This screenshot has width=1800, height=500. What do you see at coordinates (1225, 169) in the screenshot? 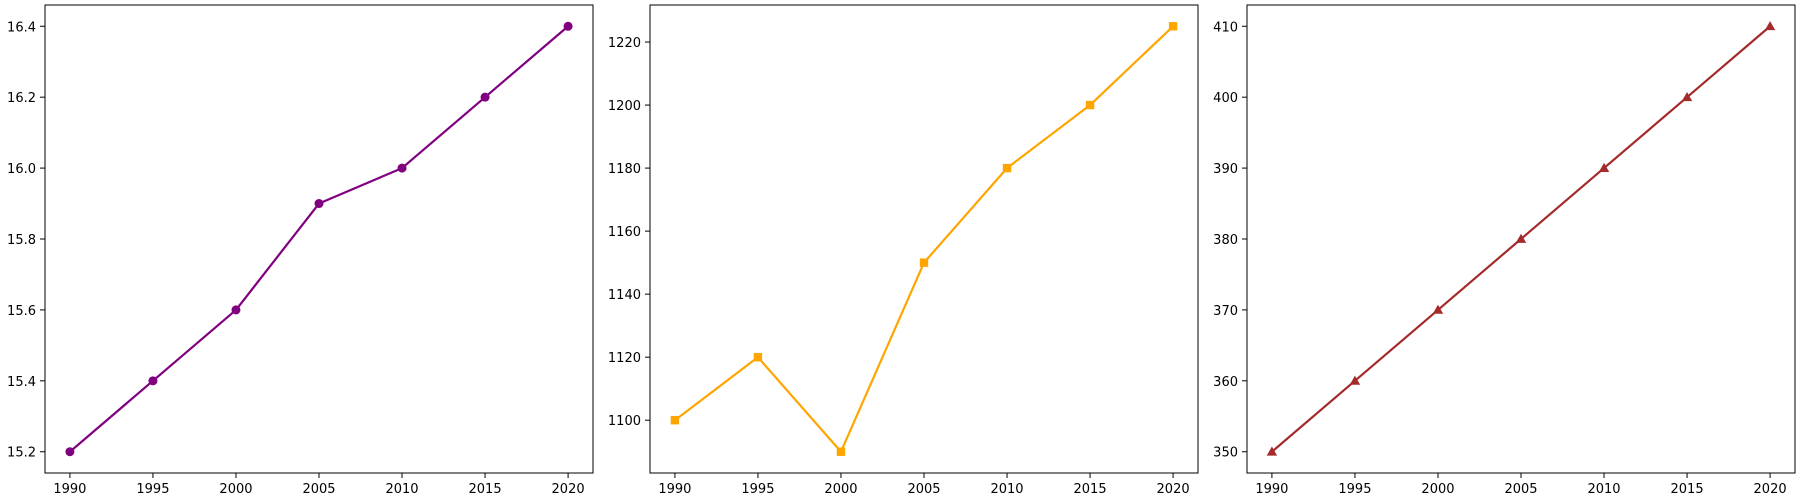
I see `y-tick-label: 390` at bounding box center [1225, 169].